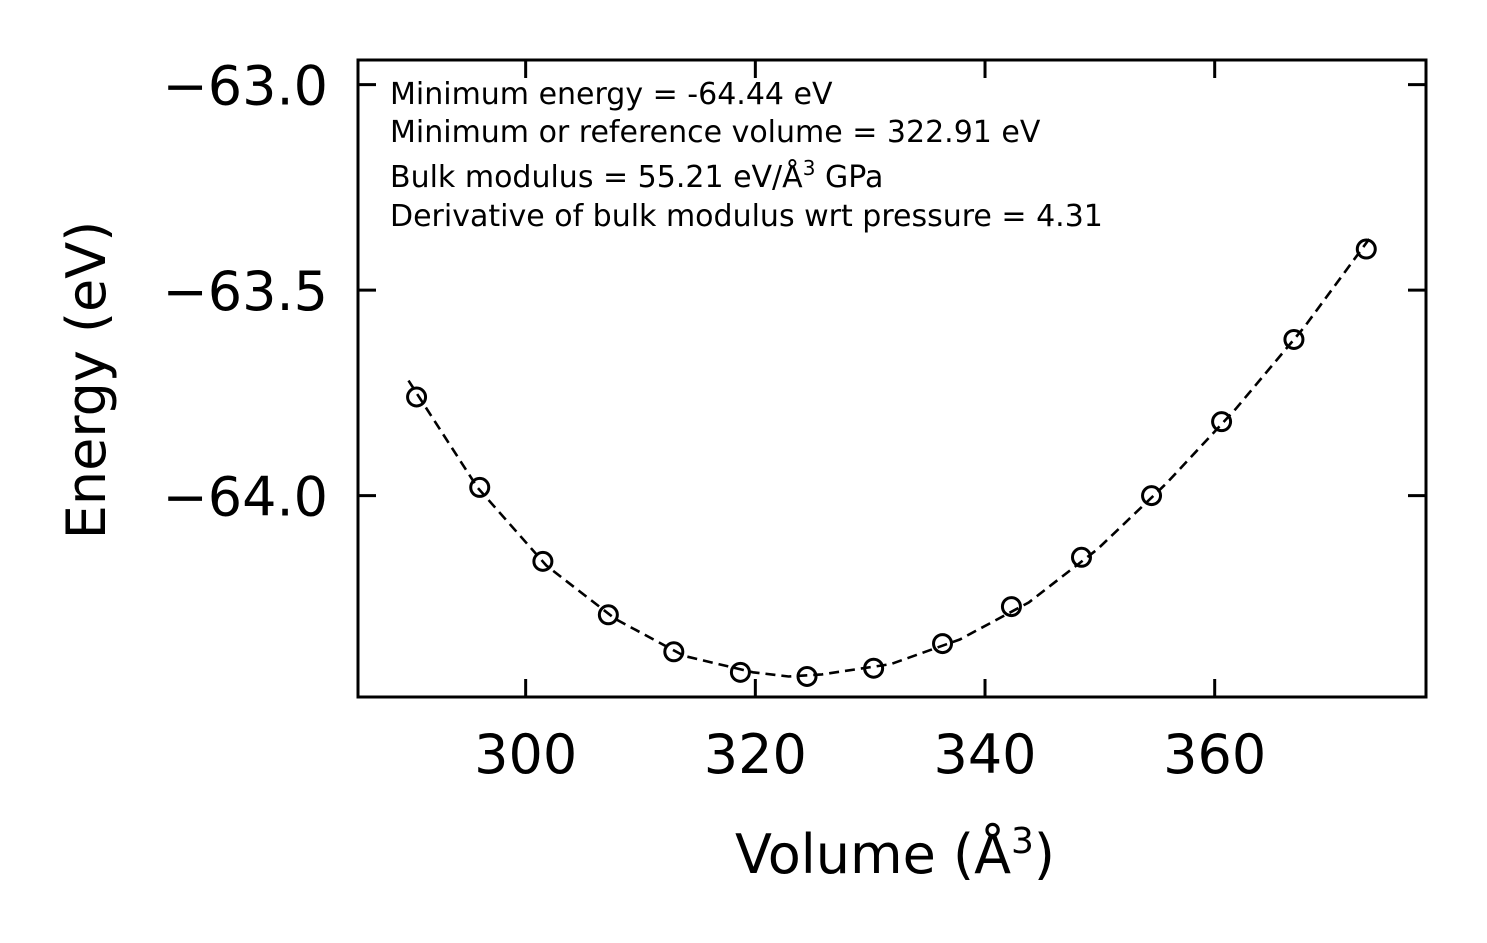 This screenshot has width=1487, height=943. Describe the element at coordinates (809, 168) in the screenshot. I see `bulk-modulus-sup: 3` at that location.